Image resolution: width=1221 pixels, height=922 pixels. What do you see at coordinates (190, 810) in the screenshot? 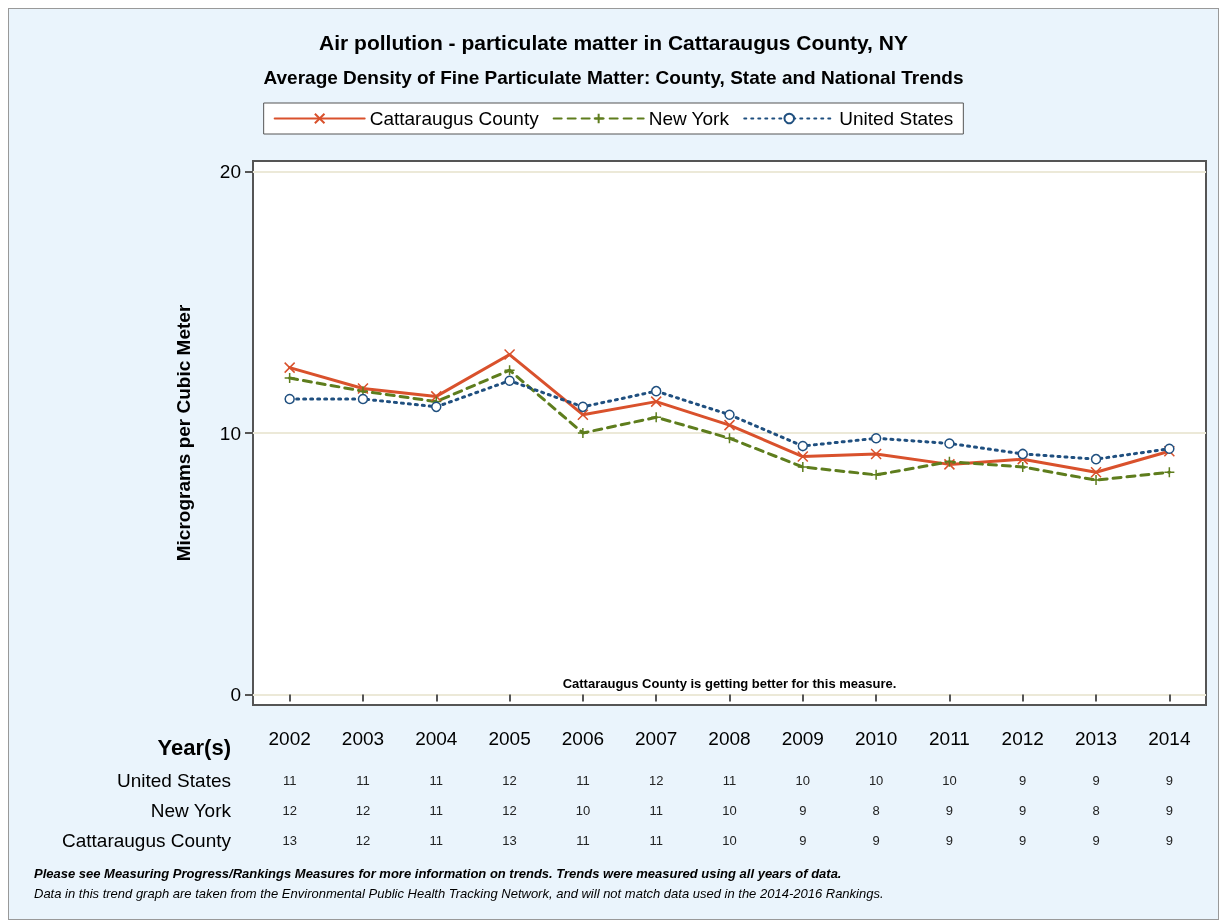
I see `text: New York` at bounding box center [190, 810].